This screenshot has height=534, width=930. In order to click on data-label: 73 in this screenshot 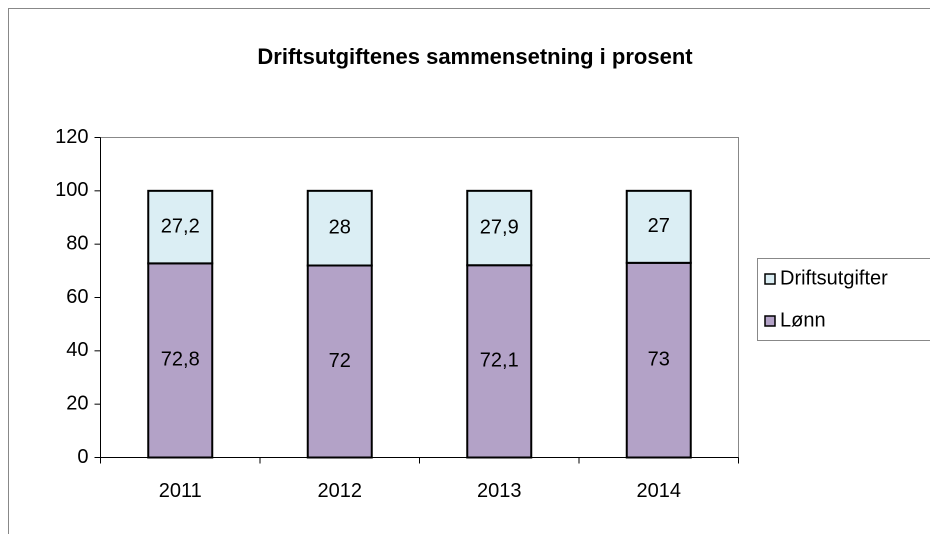, I will do `click(659, 359)`.